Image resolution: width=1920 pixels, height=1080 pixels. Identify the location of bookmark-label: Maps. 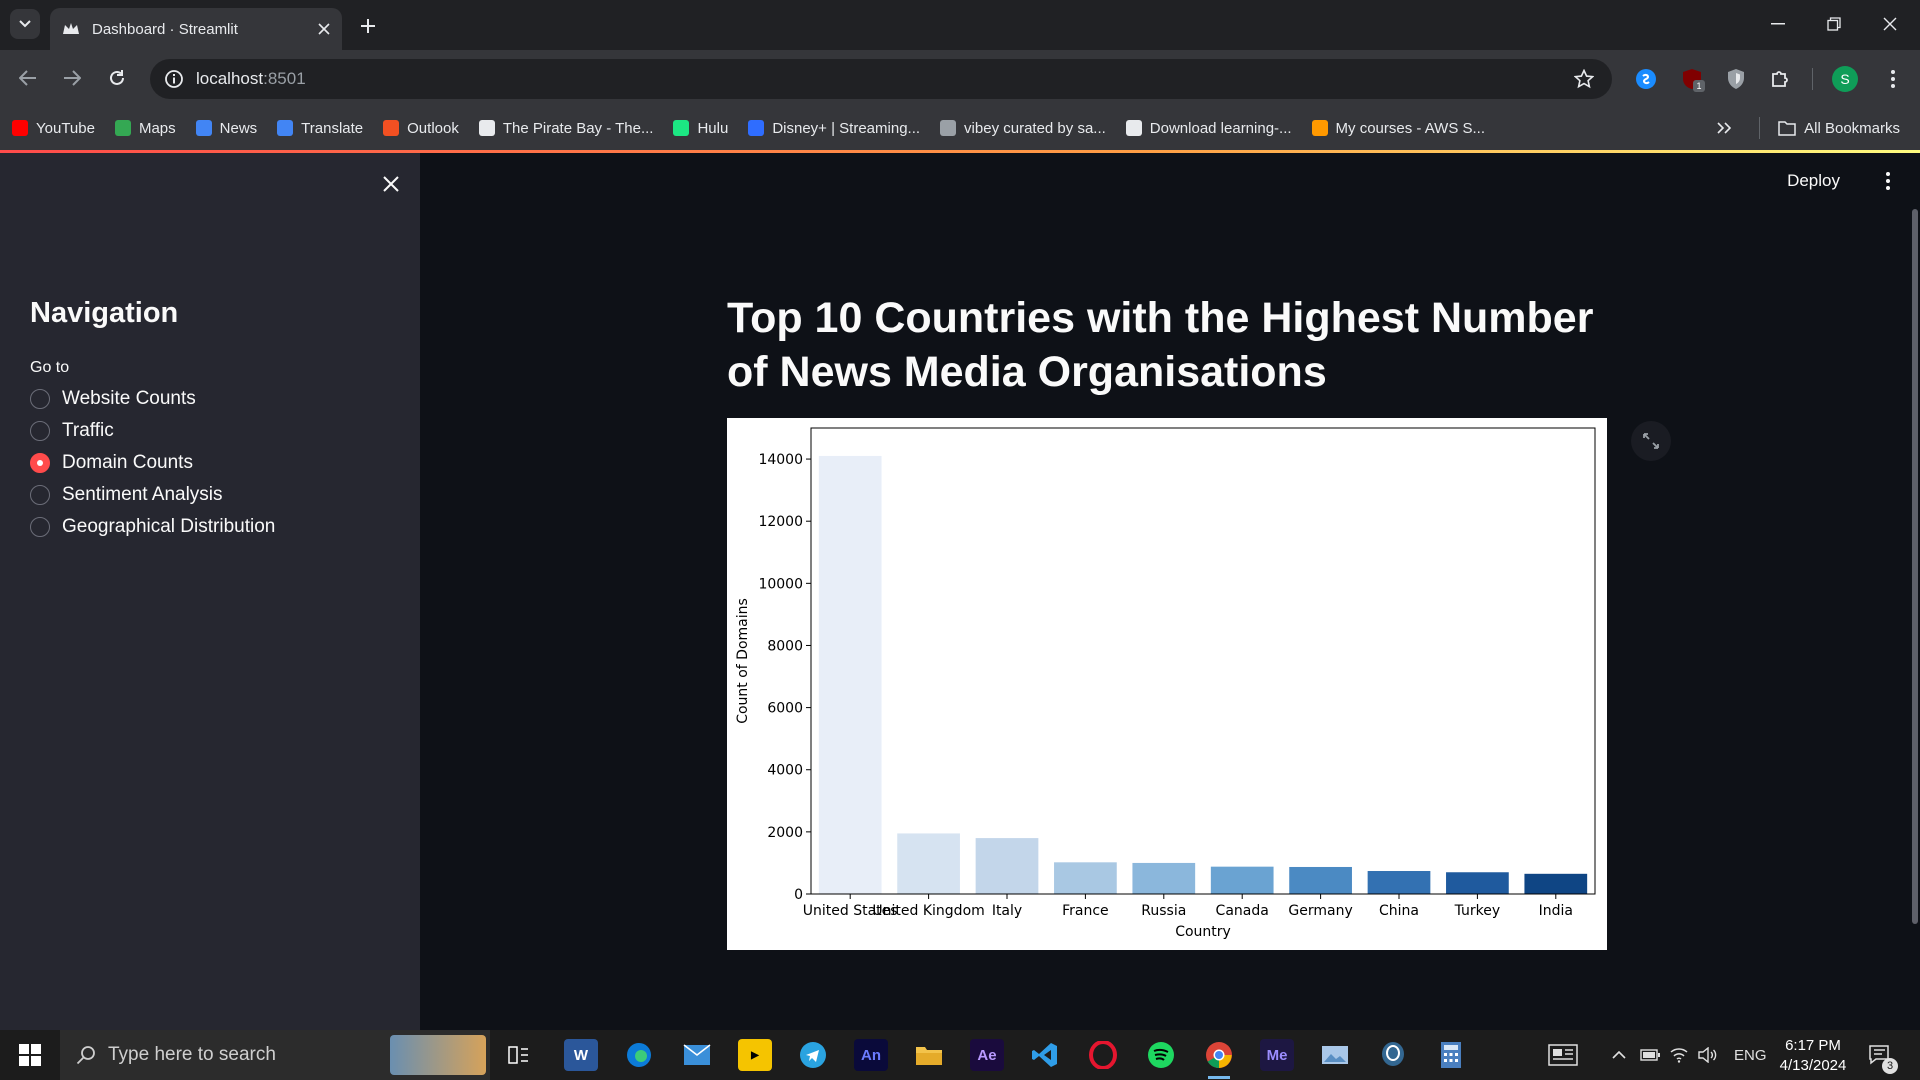
(157, 128).